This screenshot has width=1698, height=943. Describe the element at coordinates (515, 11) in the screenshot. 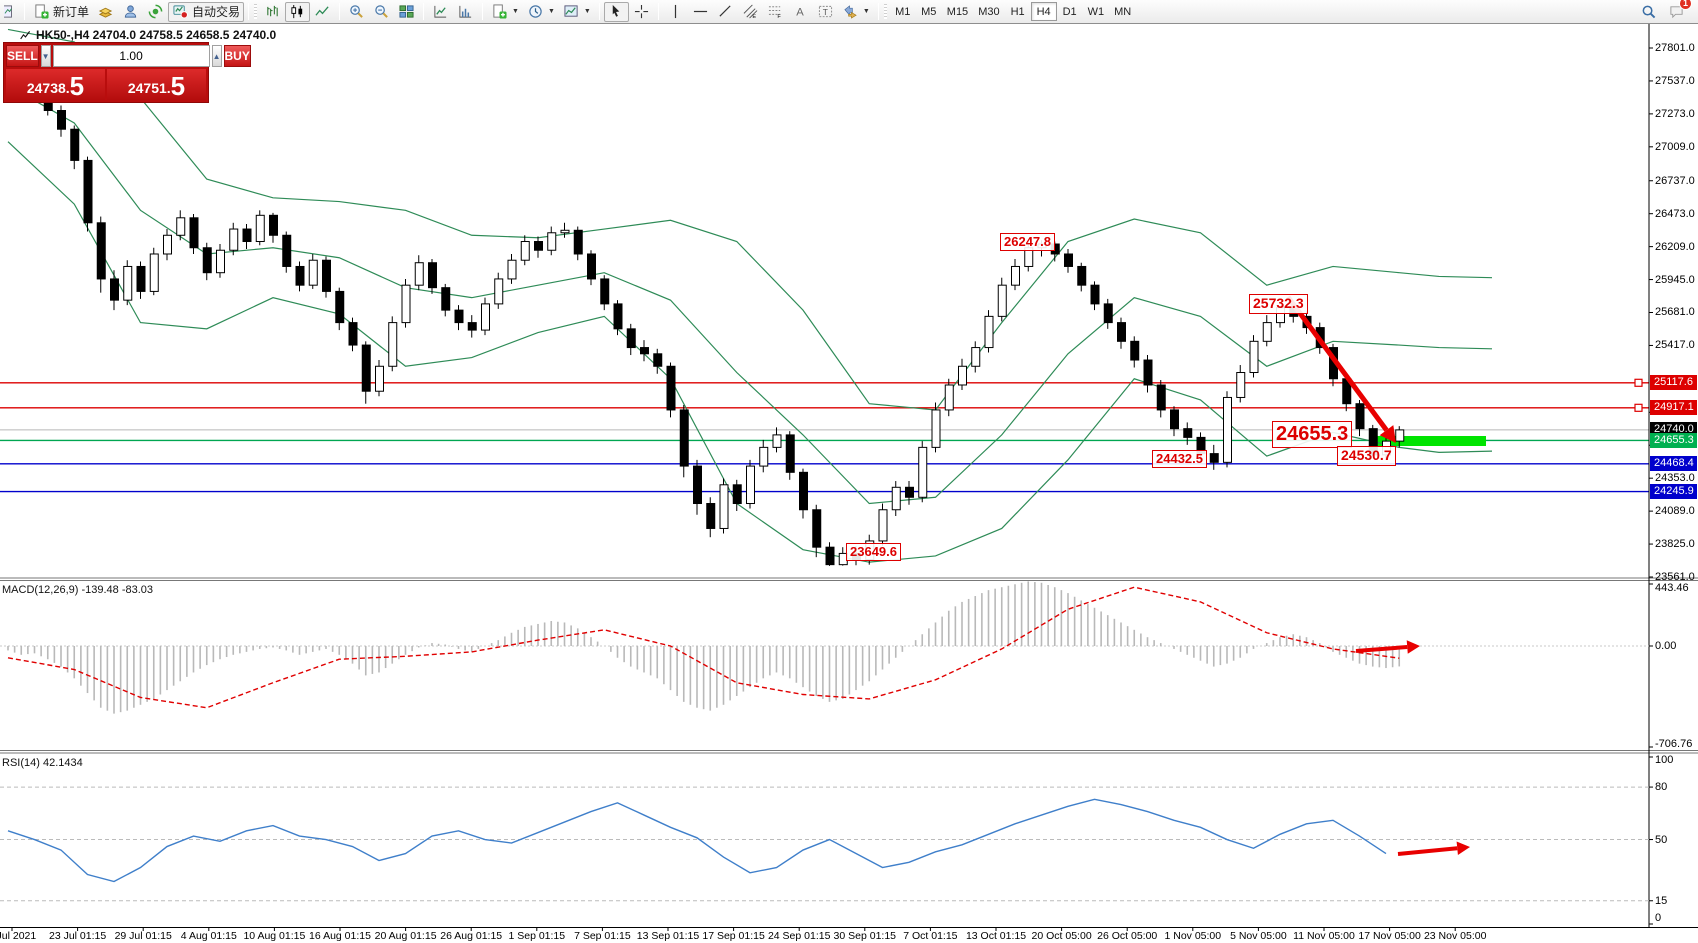

I see `chevron-down-icon: ▼` at that location.